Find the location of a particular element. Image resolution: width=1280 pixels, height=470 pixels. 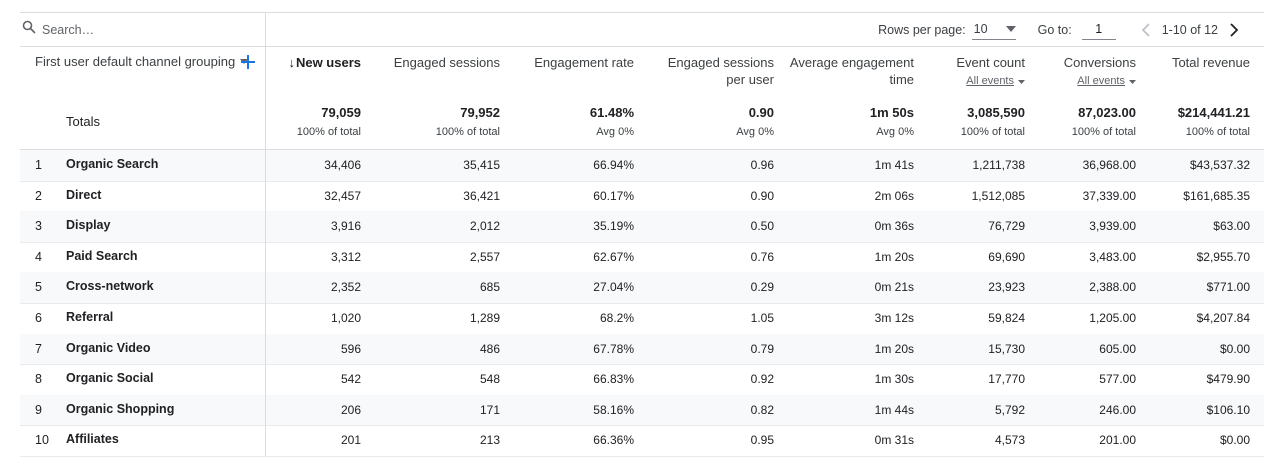

cell-avg-engagement-time: 0m 31s is located at coordinates (894, 440).